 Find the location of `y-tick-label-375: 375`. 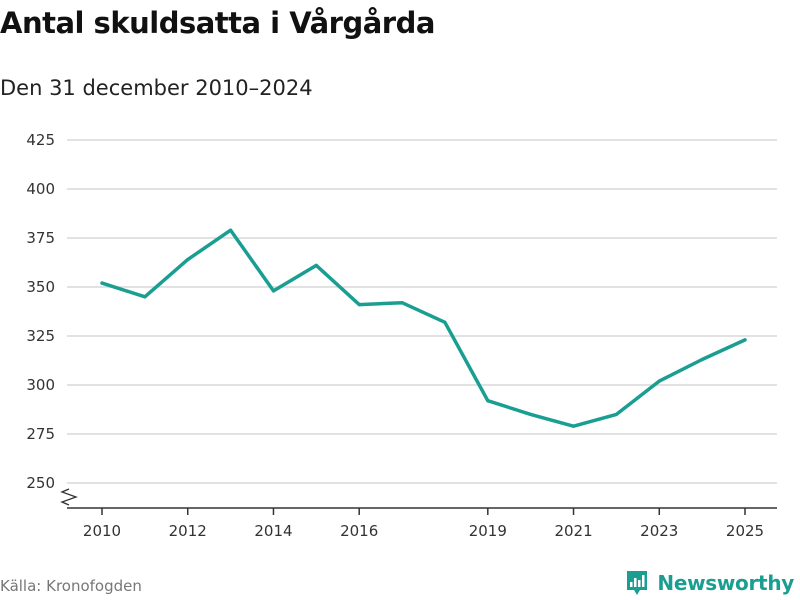

y-tick-label-375: 375 is located at coordinates (40, 238).